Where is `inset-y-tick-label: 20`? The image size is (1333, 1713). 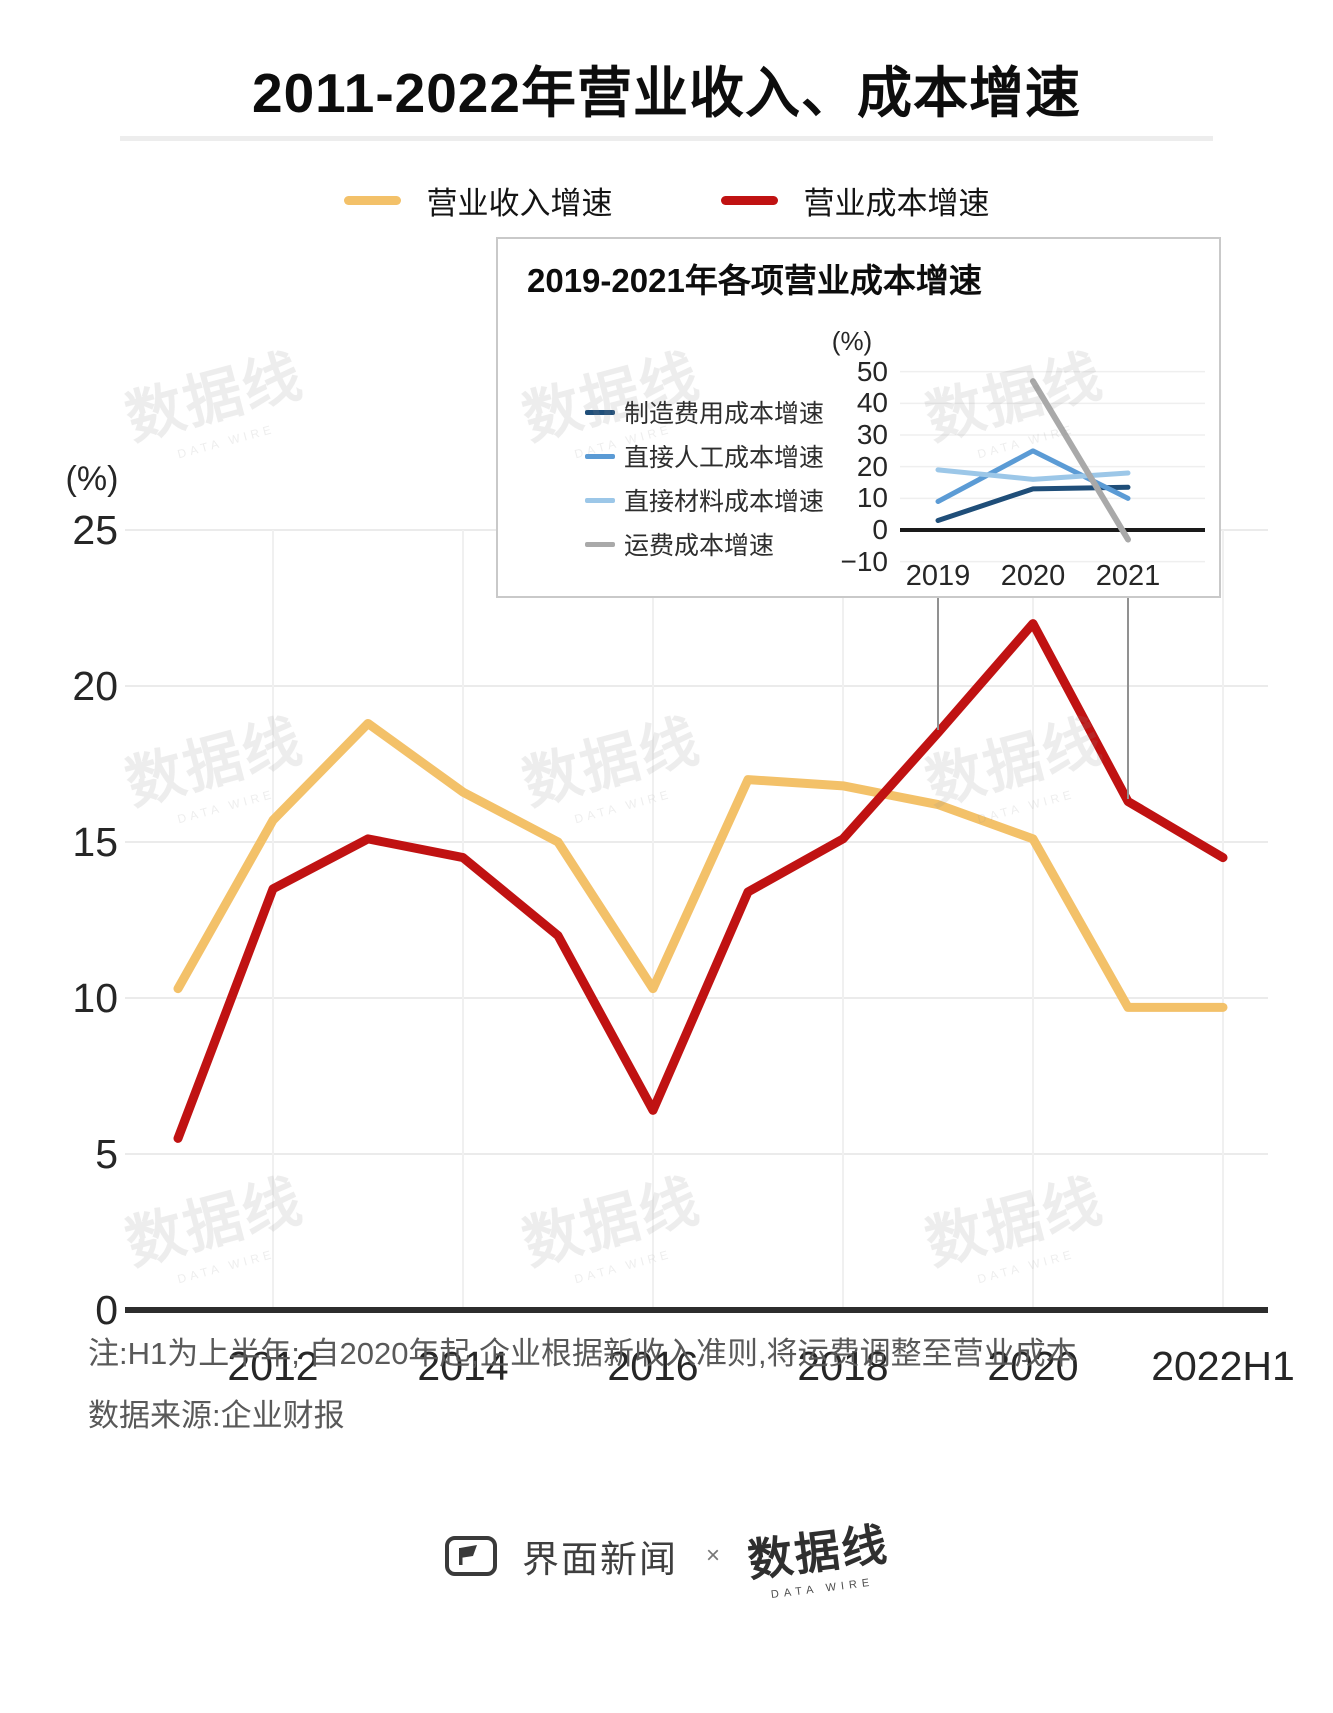
inset-y-tick-label: 20 is located at coordinates (872, 466).